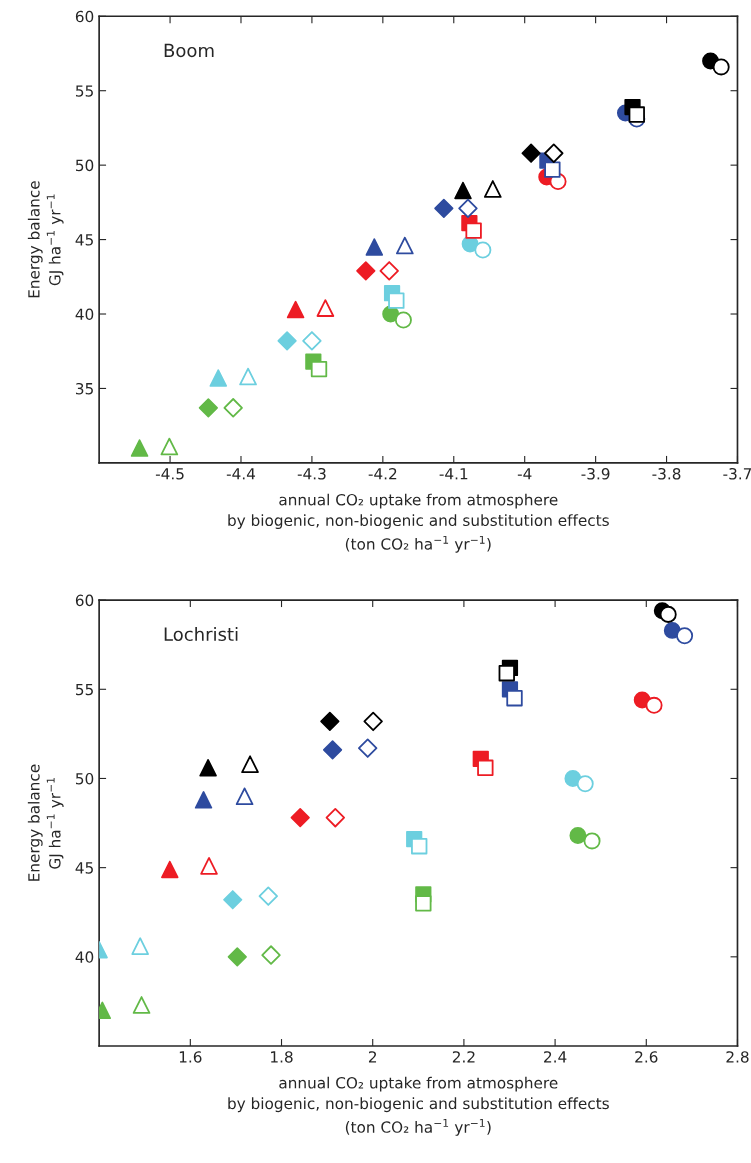 This screenshot has height=1163, width=751. I want to click on x-tick-label: 2.8, so click(737, 1057).